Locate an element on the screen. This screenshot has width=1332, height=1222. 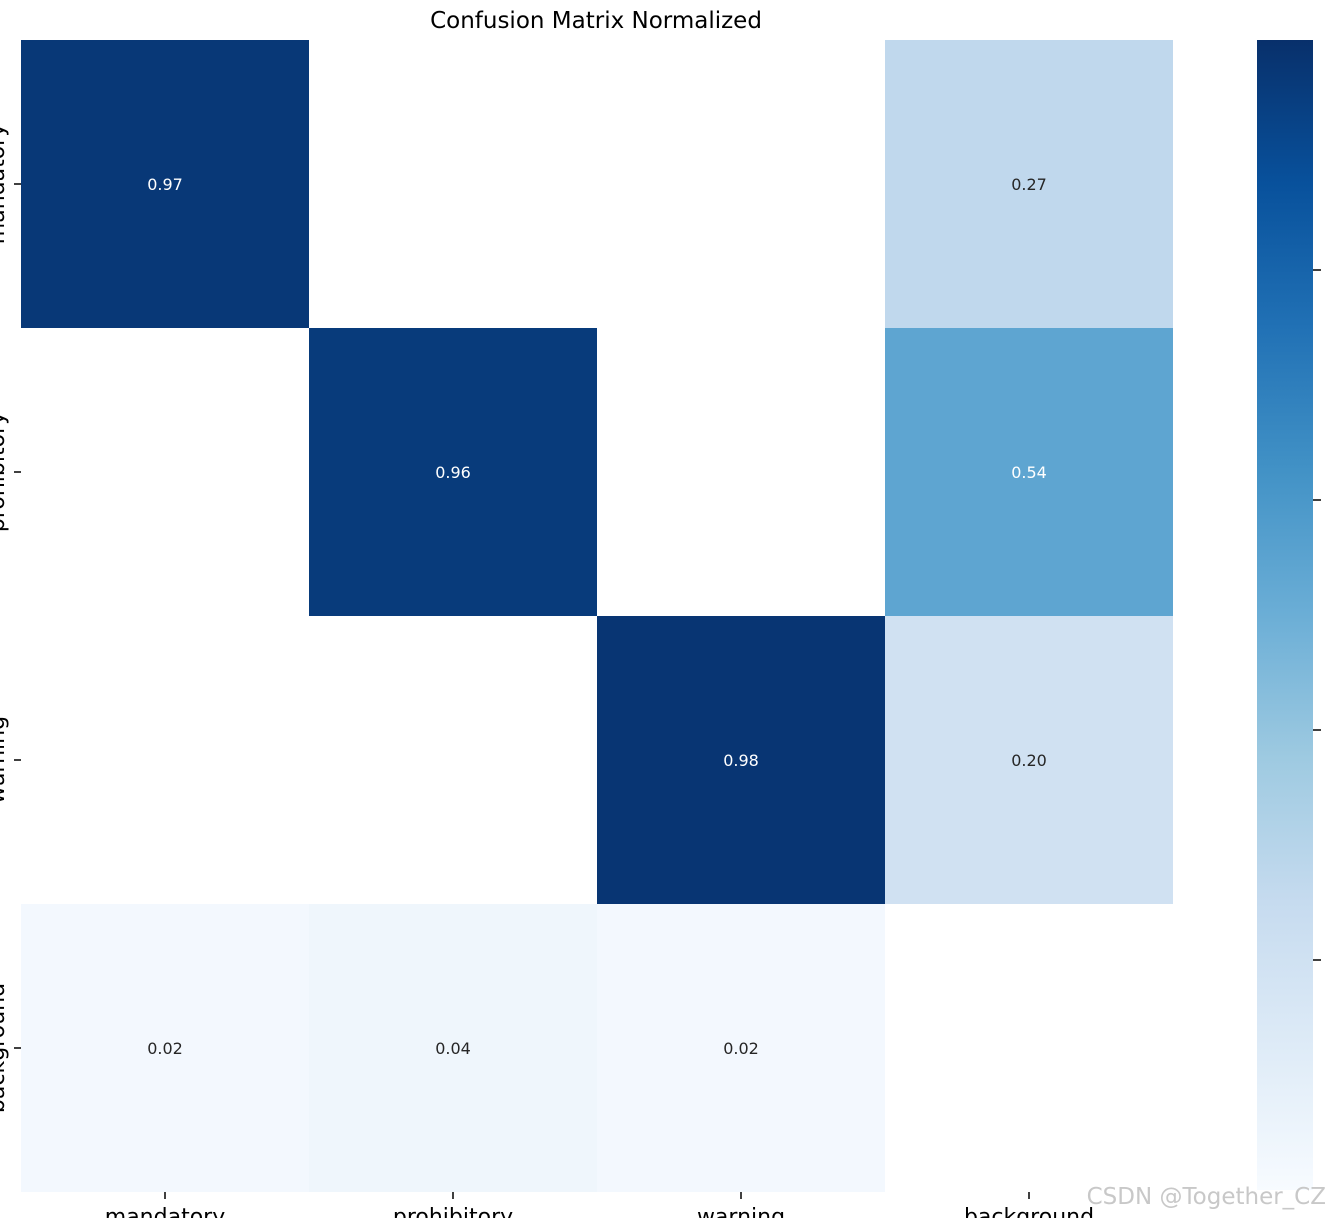
heatmap-cell-background-mandatory is located at coordinates (165, 1048).